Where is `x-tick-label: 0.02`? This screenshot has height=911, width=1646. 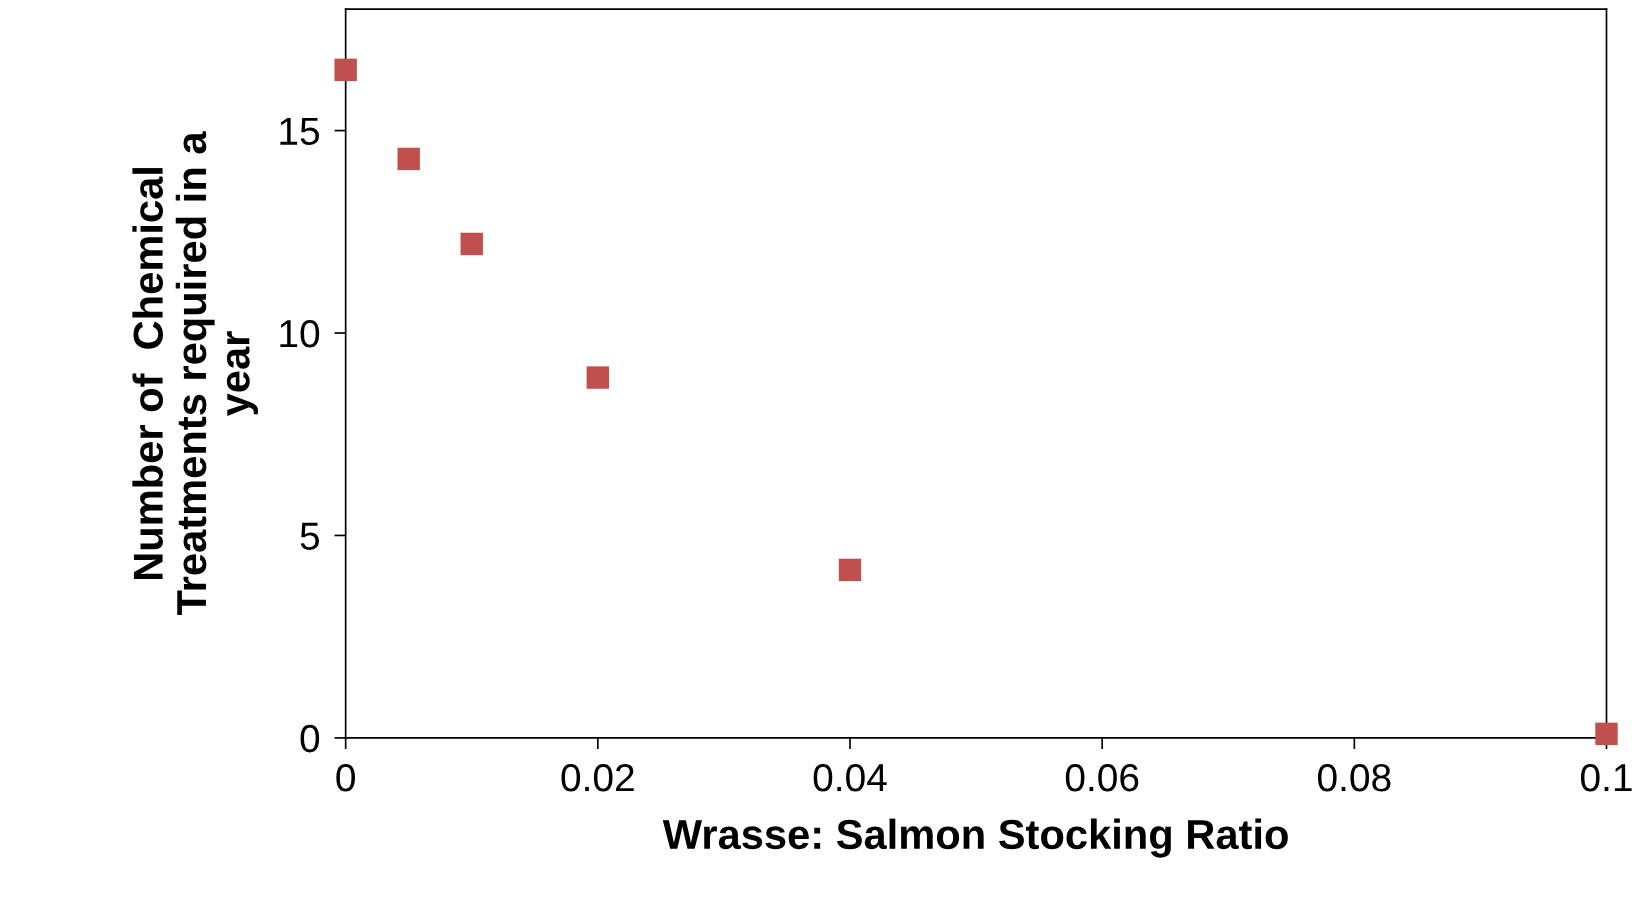 x-tick-label: 0.02 is located at coordinates (597, 777).